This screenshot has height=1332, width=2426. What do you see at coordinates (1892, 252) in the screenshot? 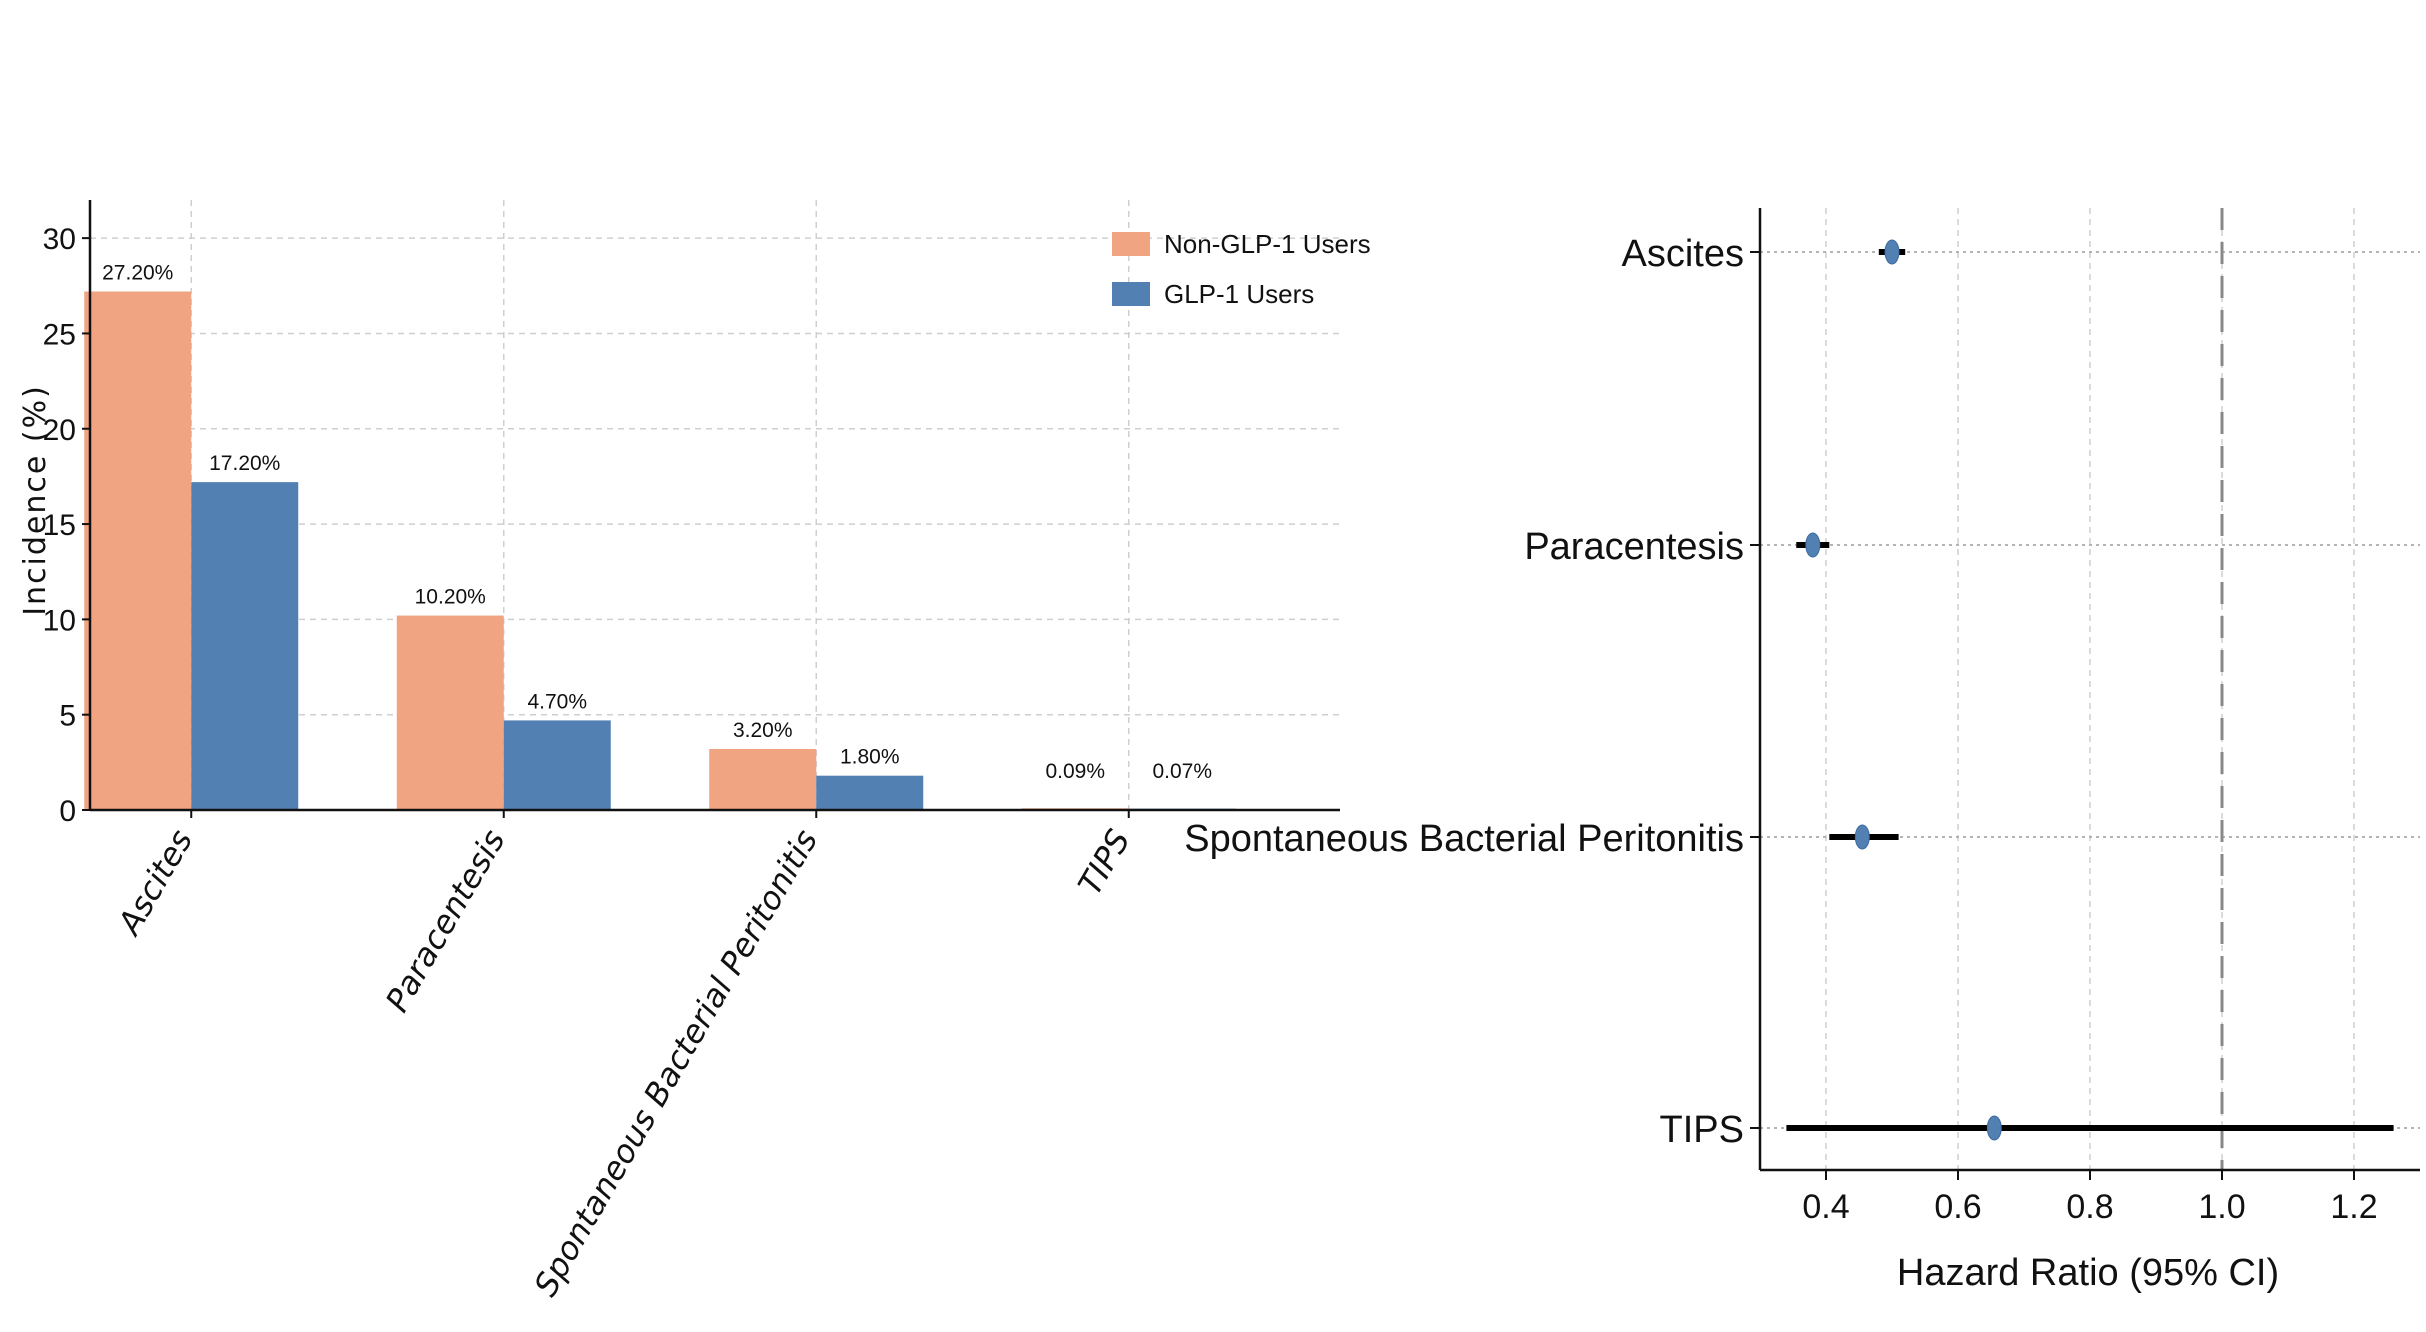
I see `hr-point-ascites` at bounding box center [1892, 252].